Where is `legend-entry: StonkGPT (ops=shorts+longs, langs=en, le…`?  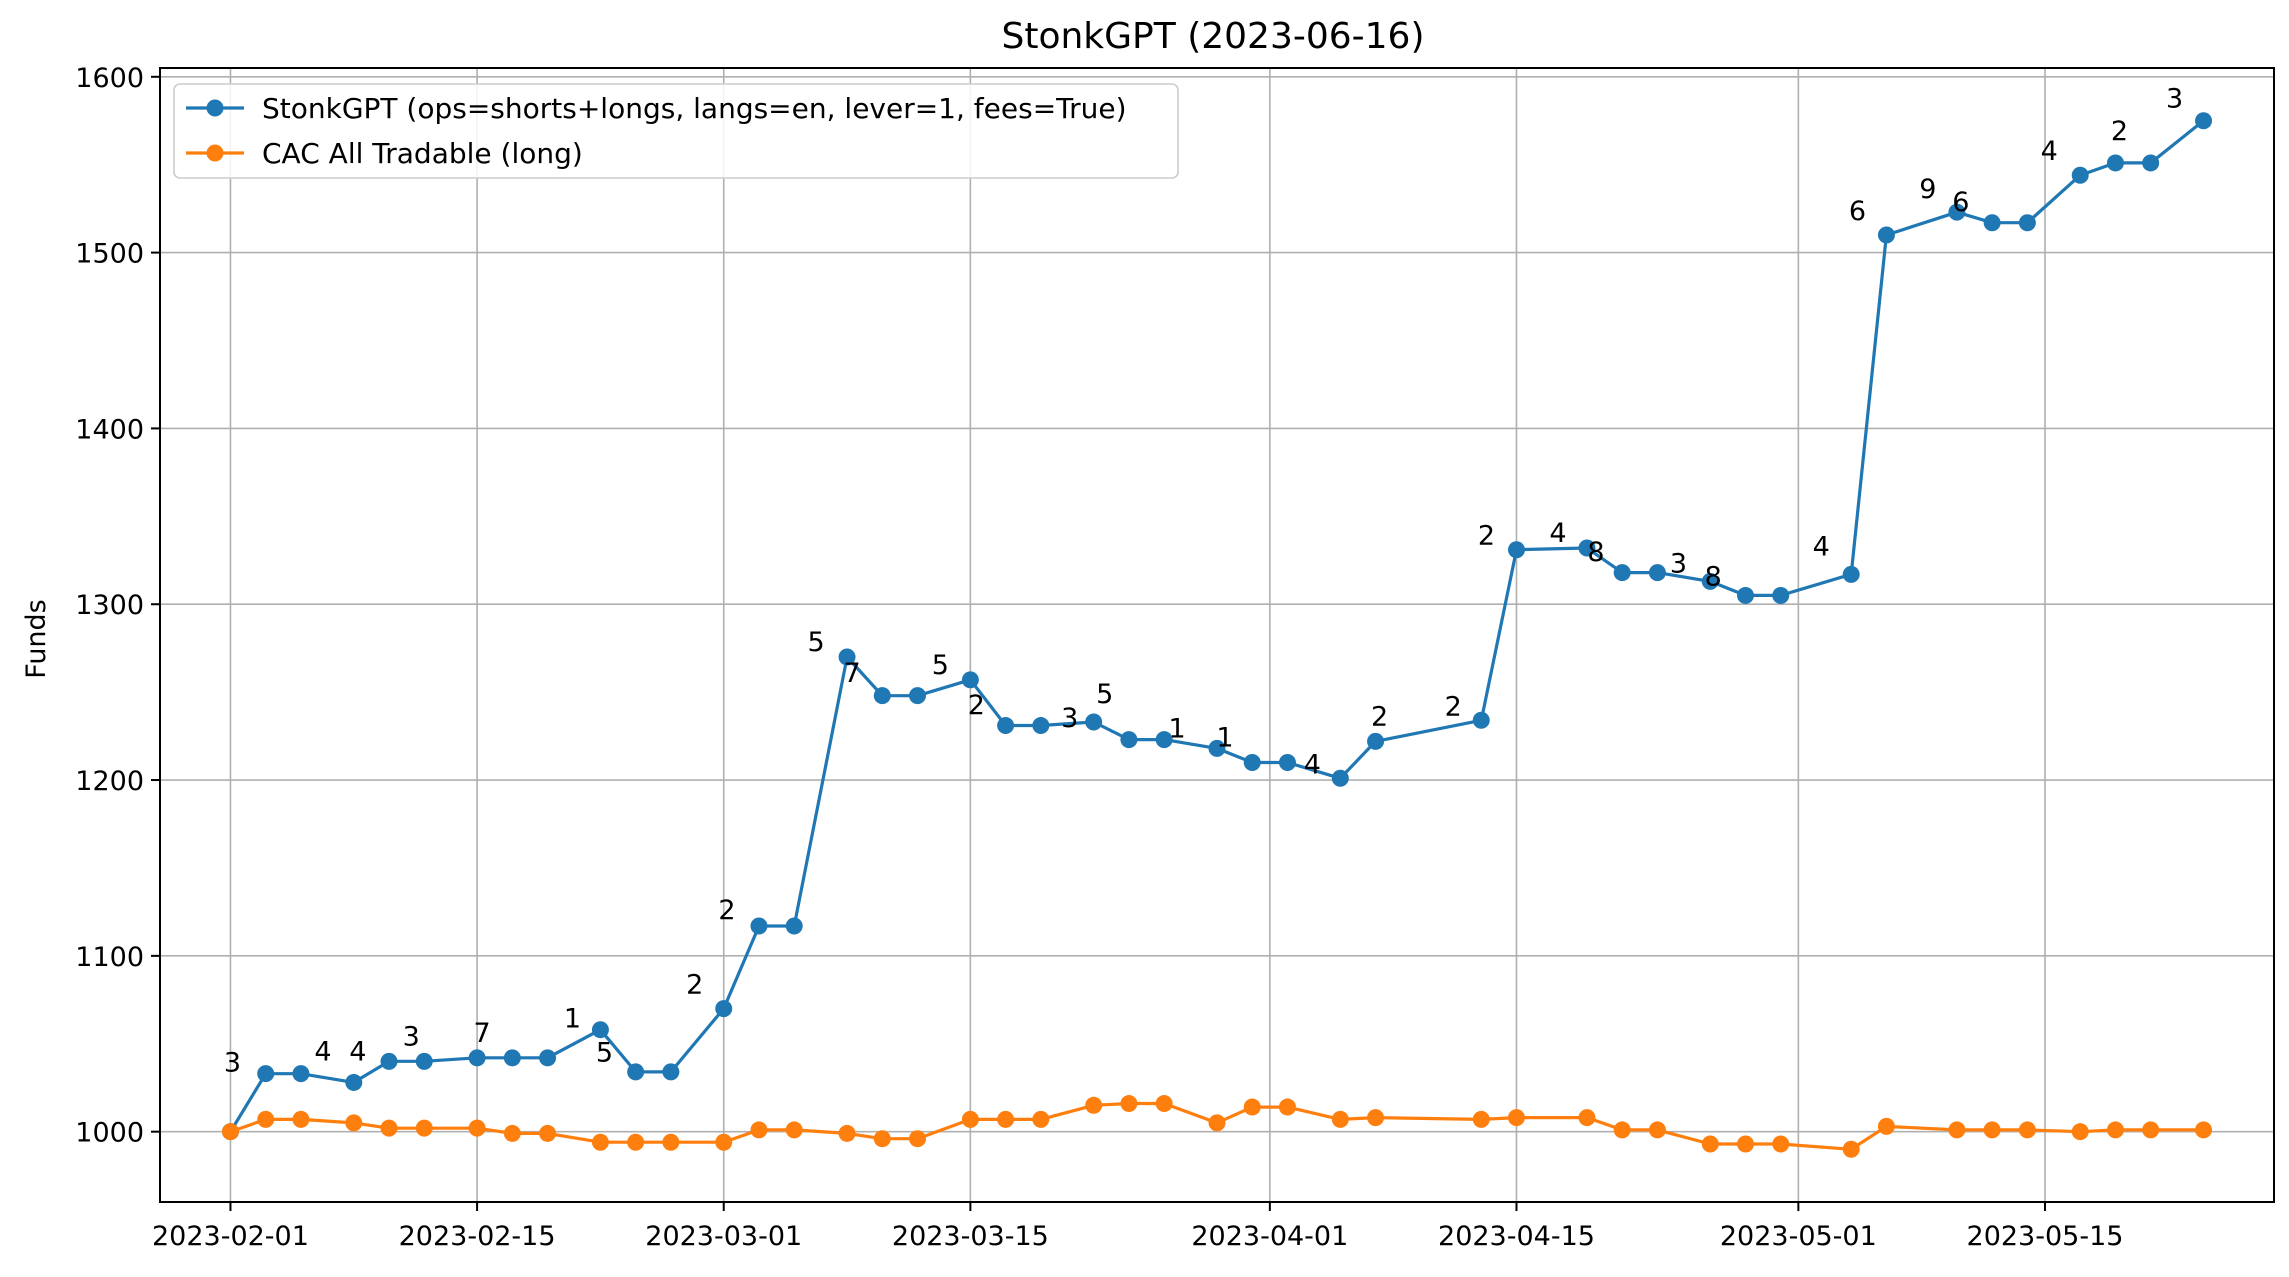
legend-entry: StonkGPT (ops=shorts+longs, langs=en, le… is located at coordinates (694, 108).